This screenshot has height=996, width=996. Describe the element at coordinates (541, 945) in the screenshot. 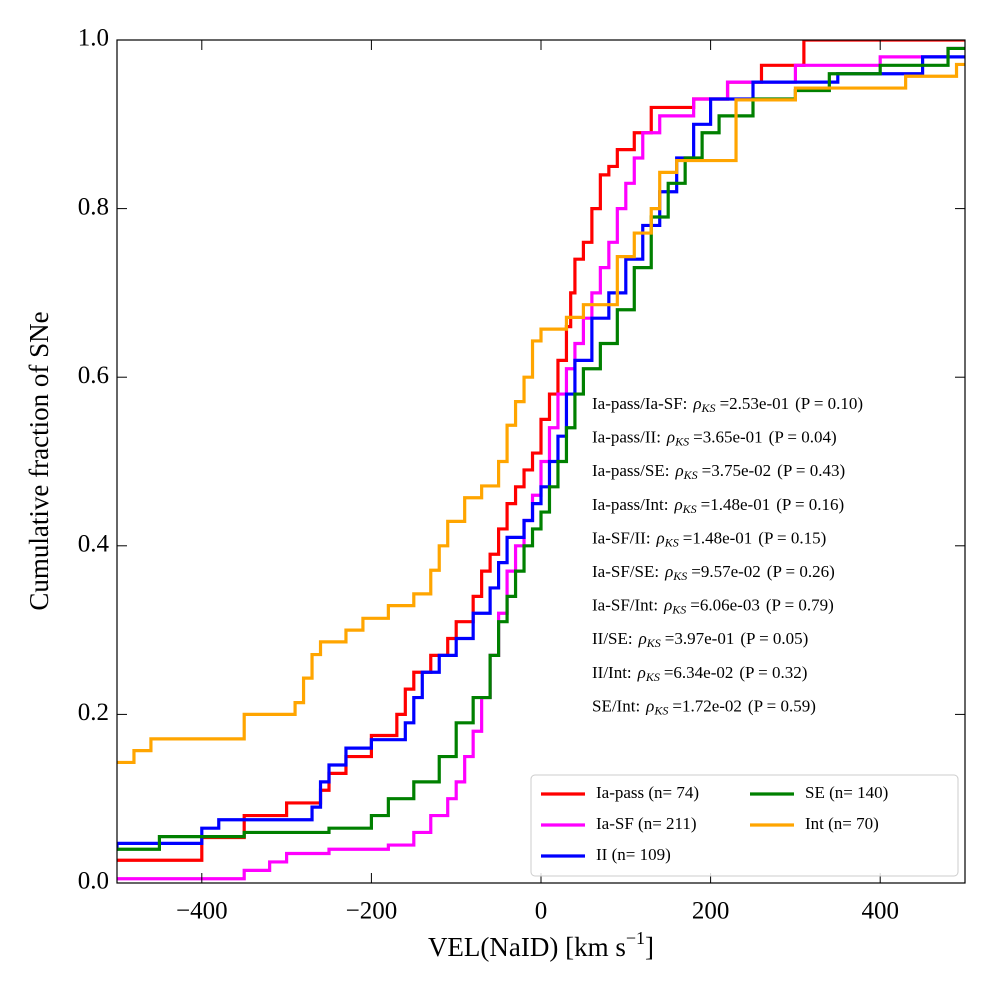

I see `x-axis-label: VEL(NaID) [km s−1]` at that location.